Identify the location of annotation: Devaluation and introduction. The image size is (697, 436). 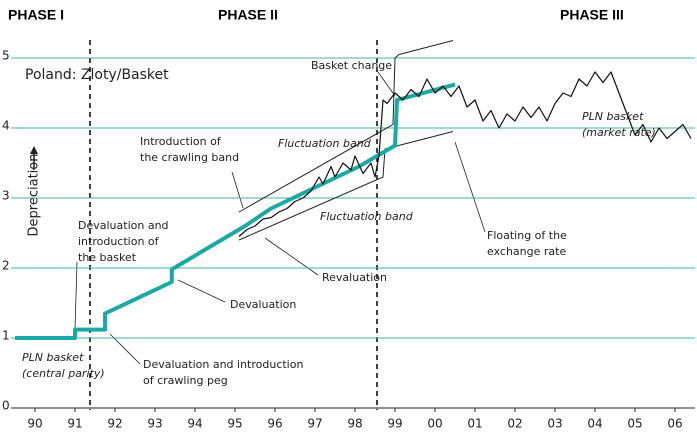
(223, 364).